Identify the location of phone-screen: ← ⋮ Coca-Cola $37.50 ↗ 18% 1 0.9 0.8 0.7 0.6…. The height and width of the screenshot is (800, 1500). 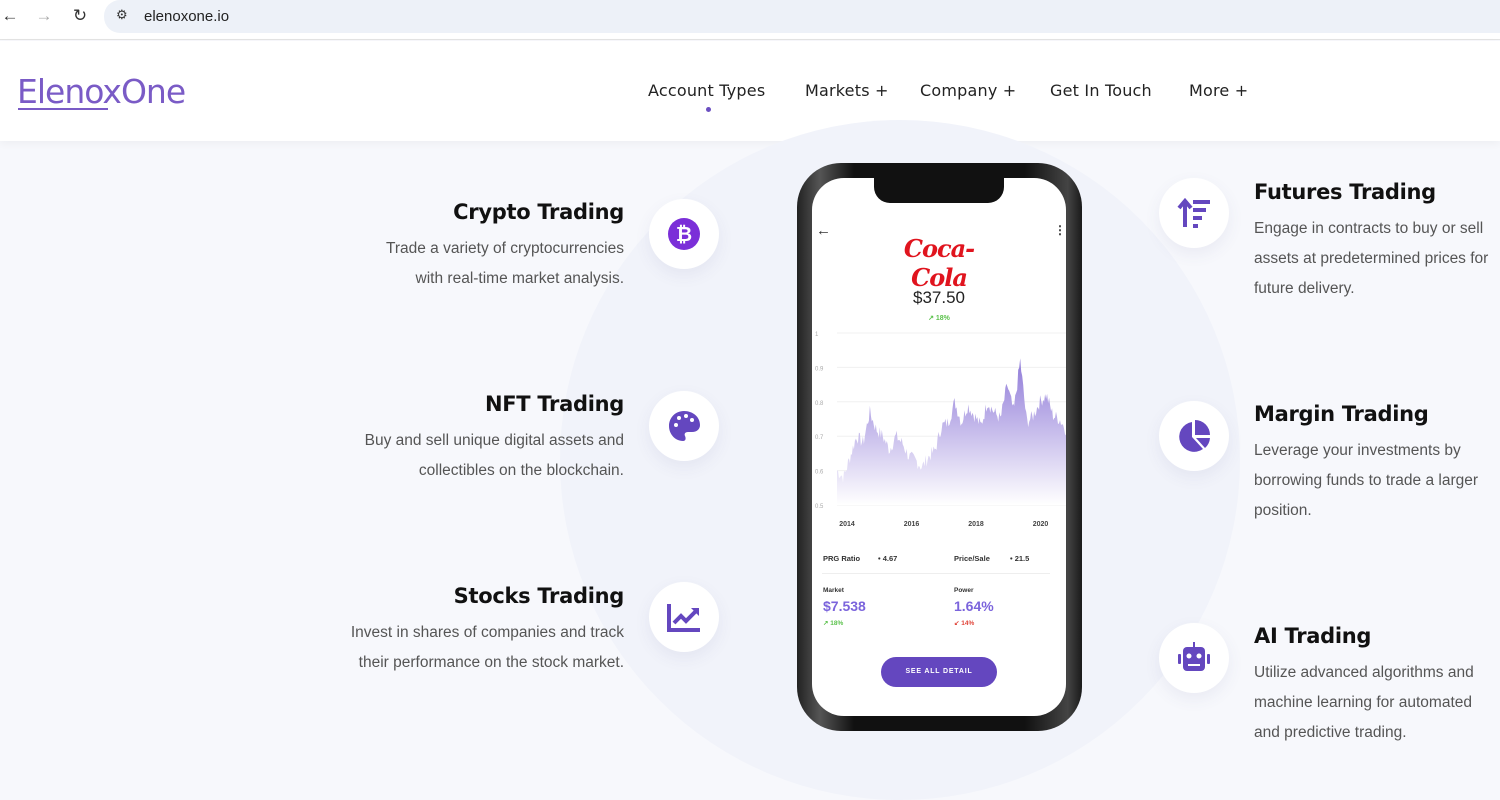
(939, 447).